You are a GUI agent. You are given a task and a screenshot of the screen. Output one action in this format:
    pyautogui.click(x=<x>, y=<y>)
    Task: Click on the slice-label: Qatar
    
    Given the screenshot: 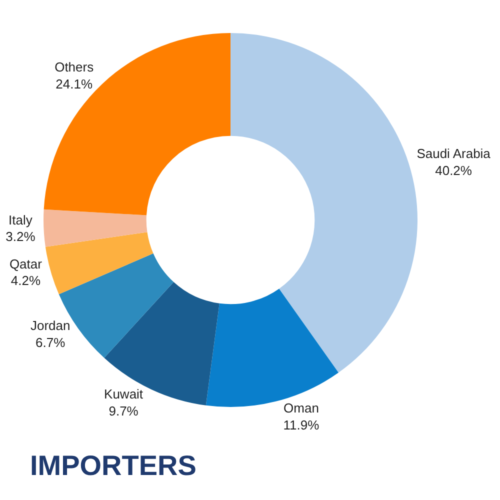 What is the action you would take?
    pyautogui.click(x=26, y=264)
    